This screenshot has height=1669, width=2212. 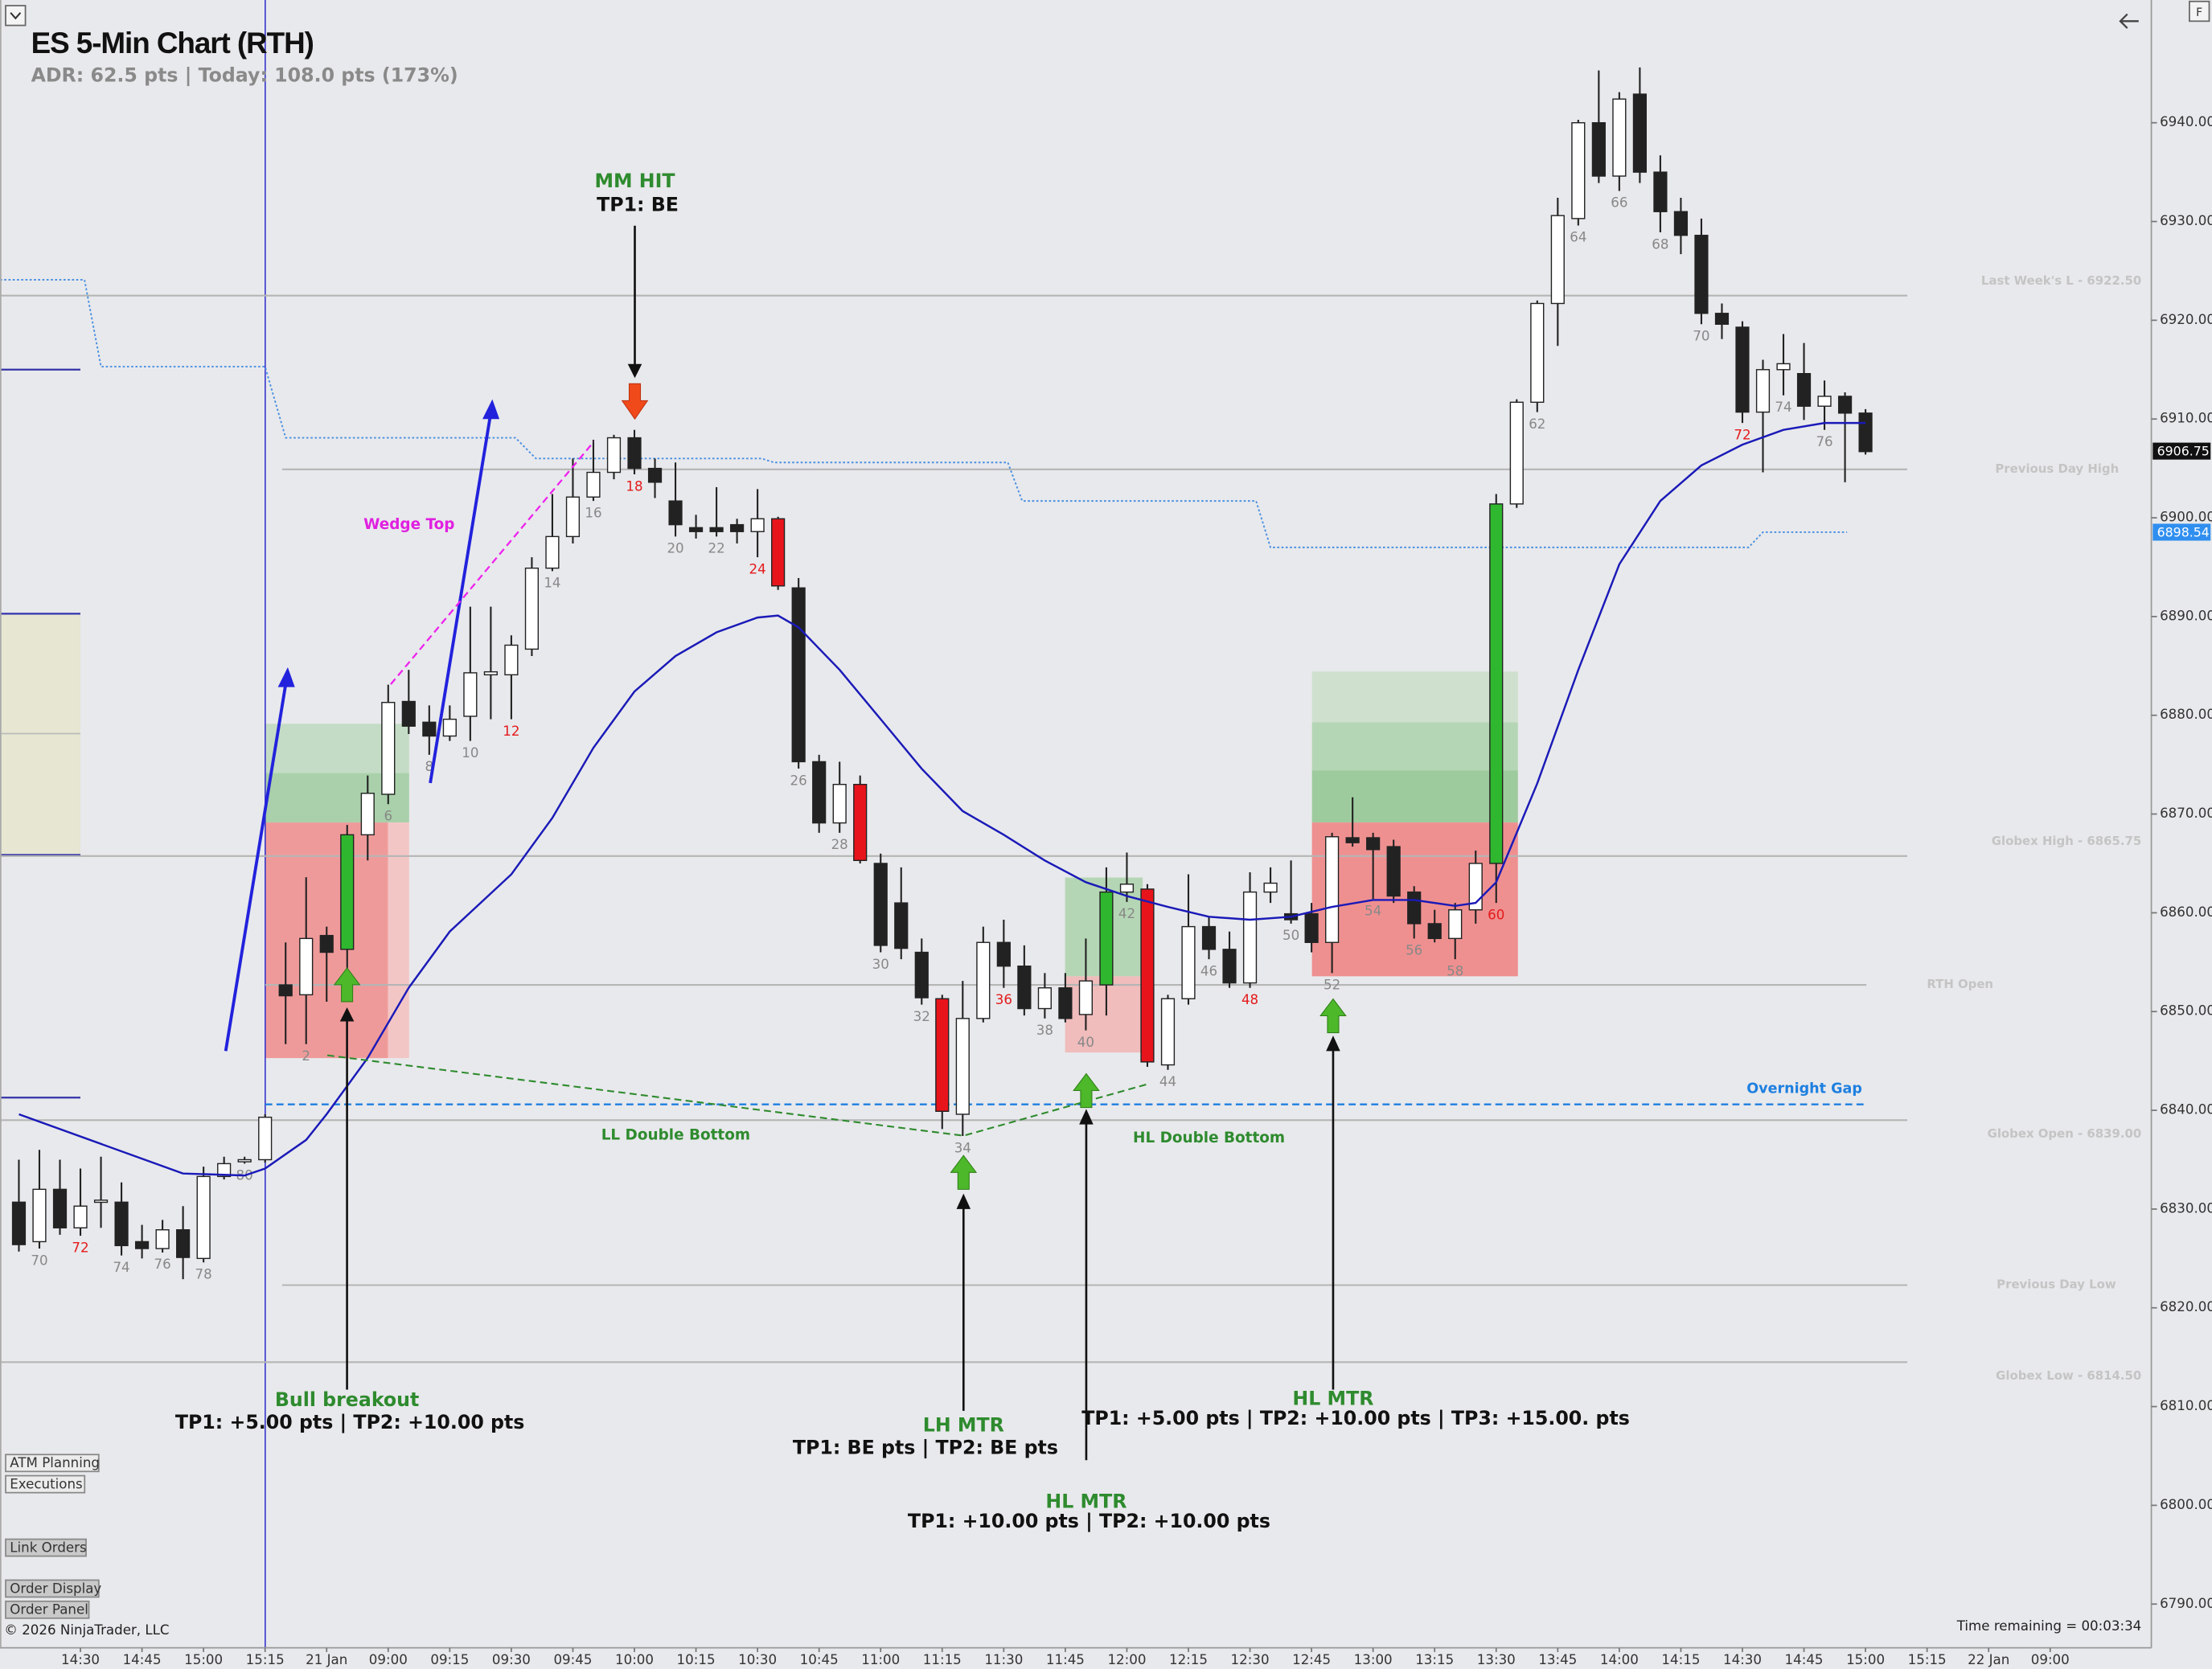 I want to click on bar-number: 48, so click(x=1249, y=1000).